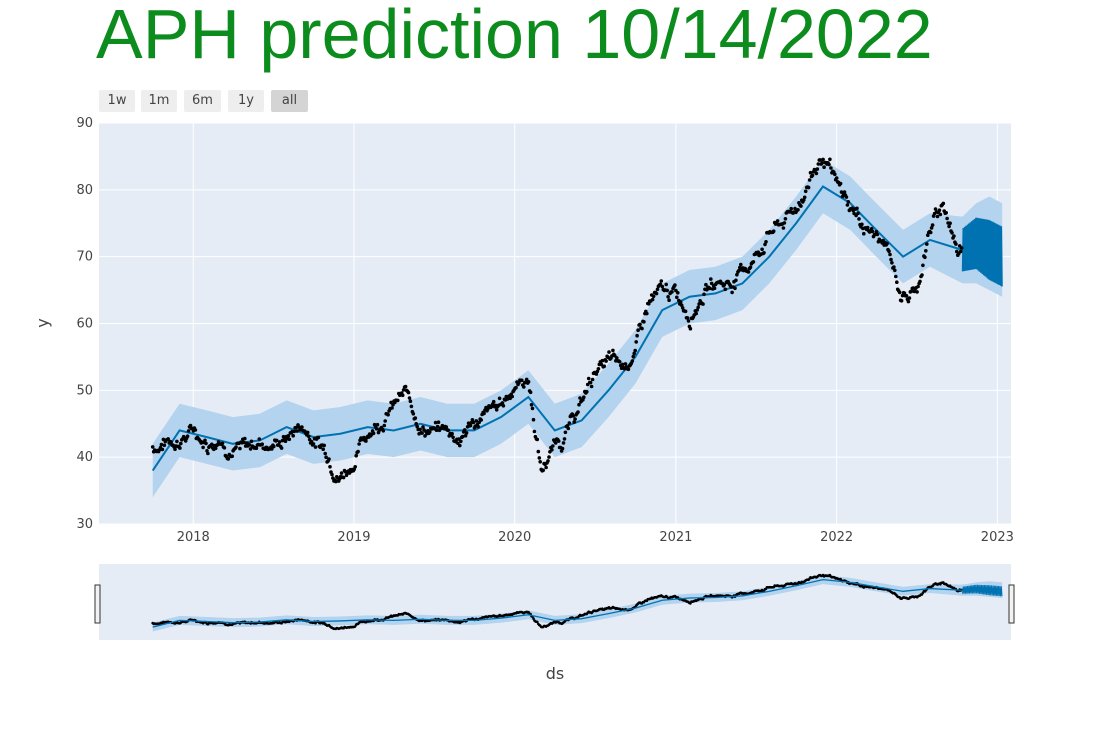  What do you see at coordinates (555, 673) in the screenshot?
I see `x-axis-title: ds` at bounding box center [555, 673].